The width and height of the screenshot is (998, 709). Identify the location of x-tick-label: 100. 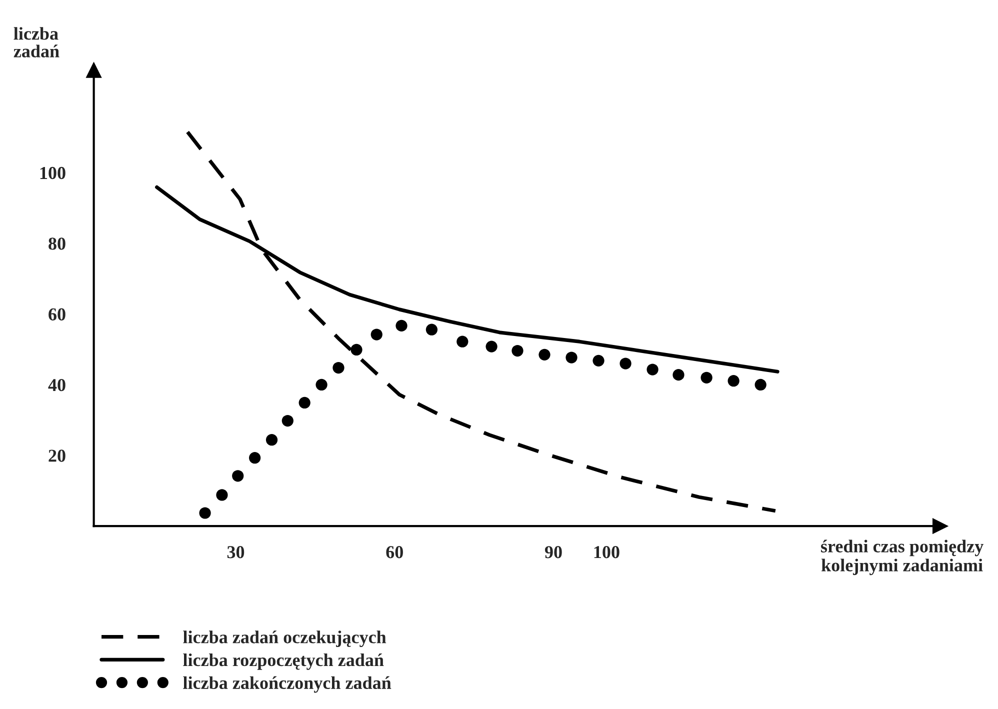
(607, 552).